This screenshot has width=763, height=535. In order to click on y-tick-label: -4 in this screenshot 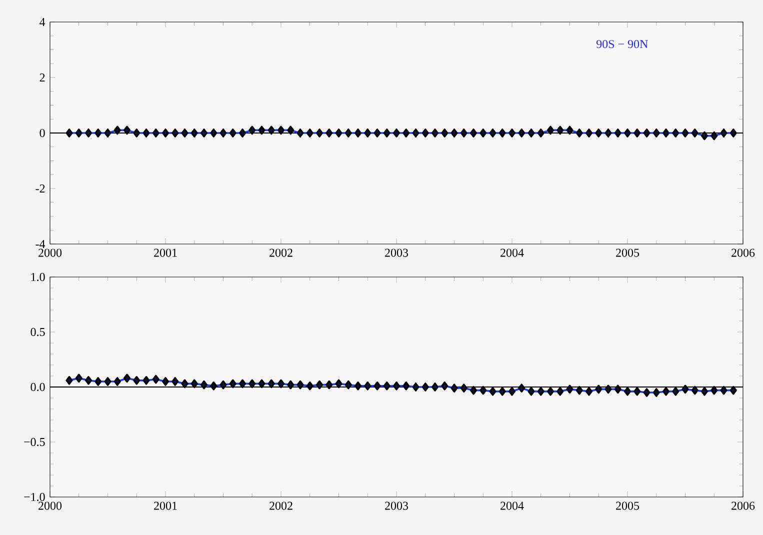, I will do `click(41, 244)`.